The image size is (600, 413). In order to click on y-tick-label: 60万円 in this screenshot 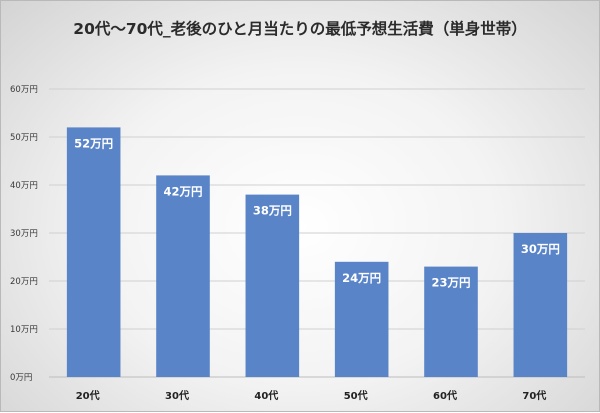, I will do `click(24, 90)`.